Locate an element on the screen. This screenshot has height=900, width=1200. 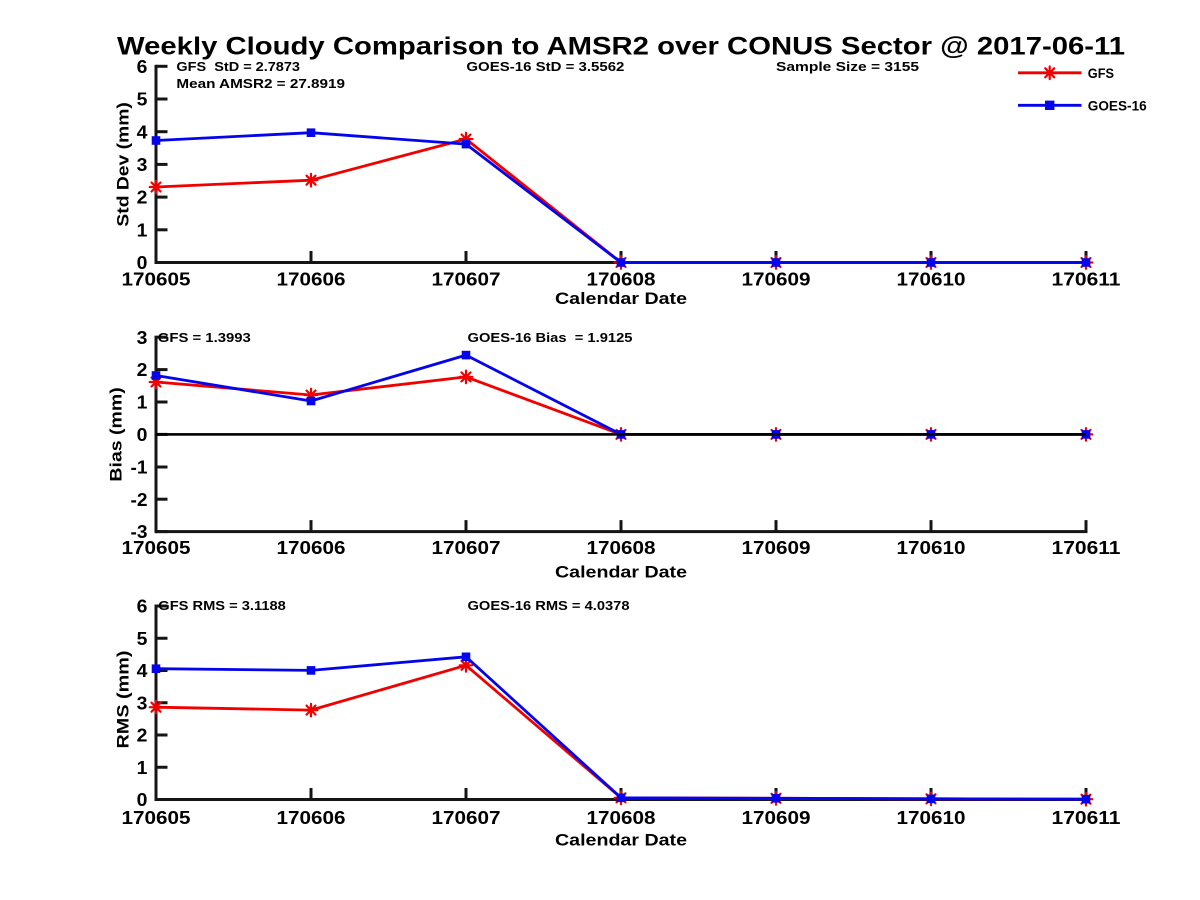
svg-text: Sample Size = 3155 is located at coordinates (847, 66).